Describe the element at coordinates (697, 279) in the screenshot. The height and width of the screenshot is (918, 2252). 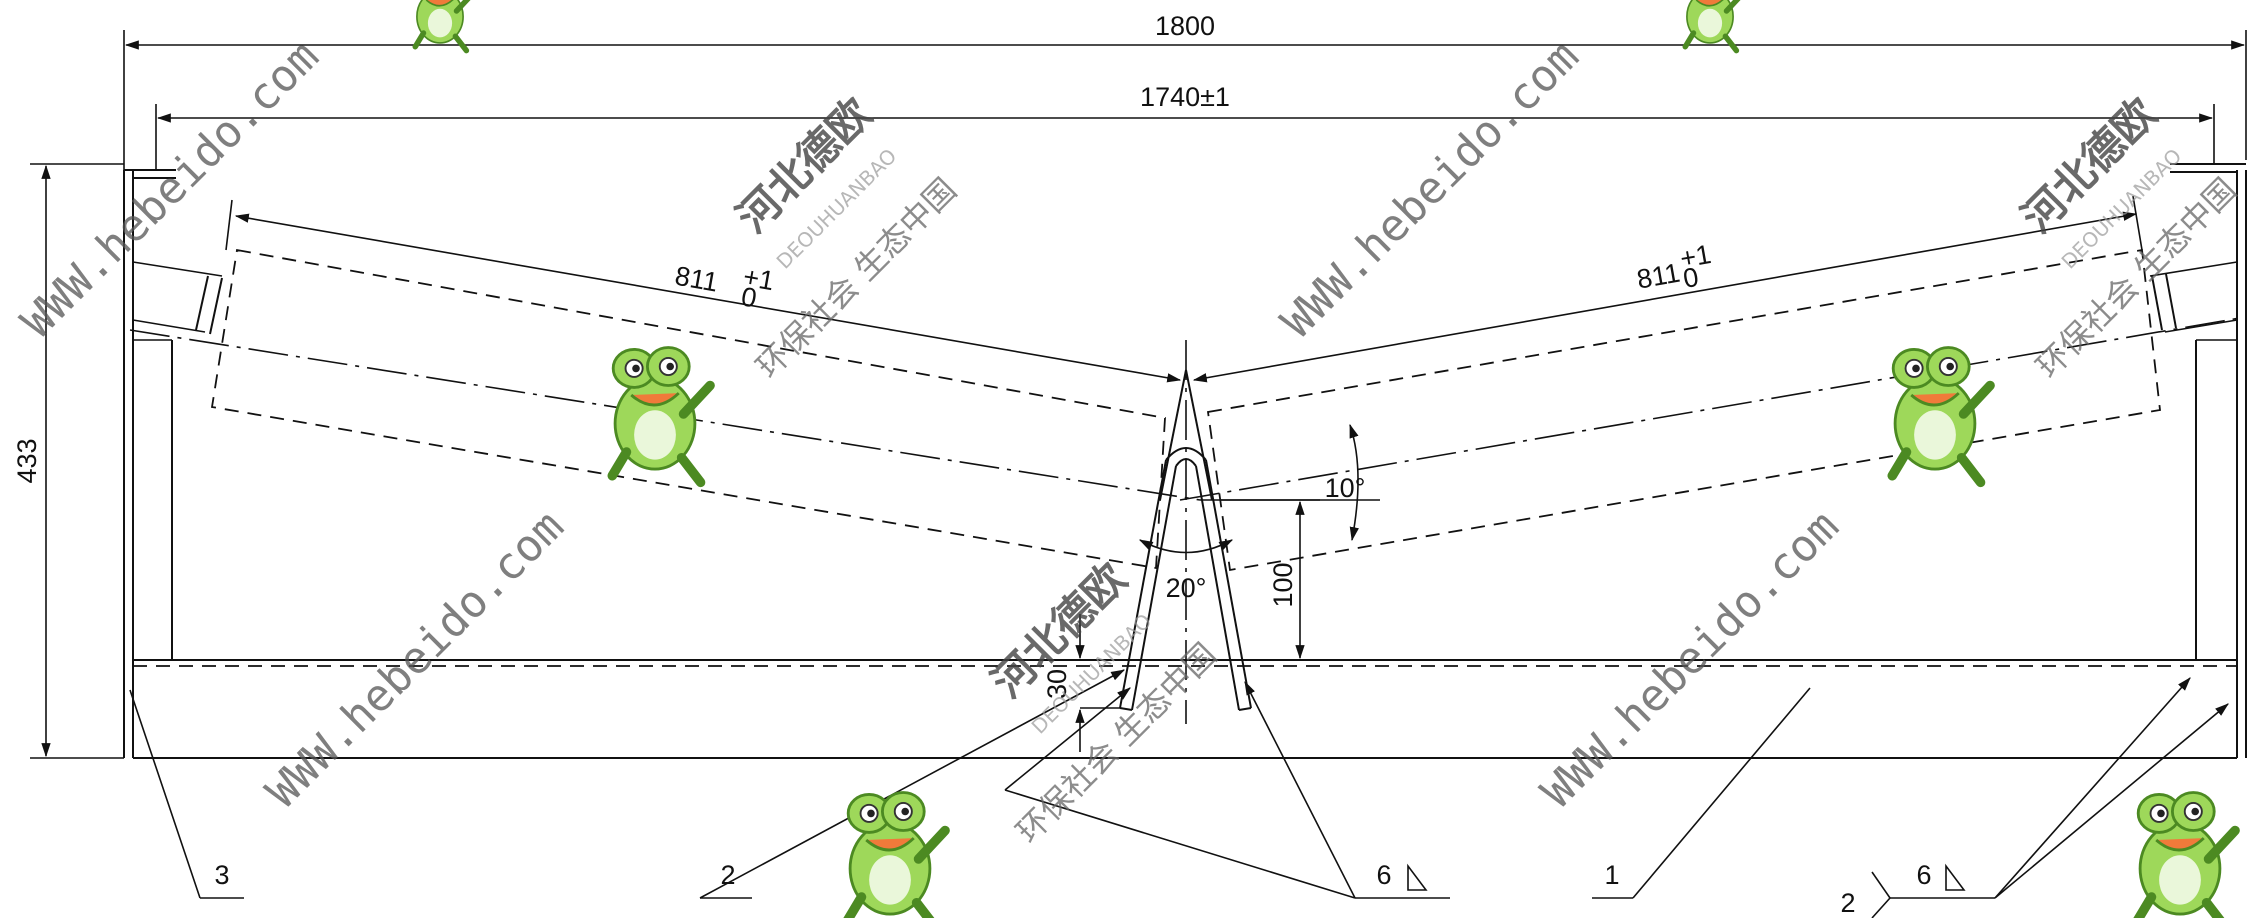
I see `dim-811-left-label: 811` at that location.